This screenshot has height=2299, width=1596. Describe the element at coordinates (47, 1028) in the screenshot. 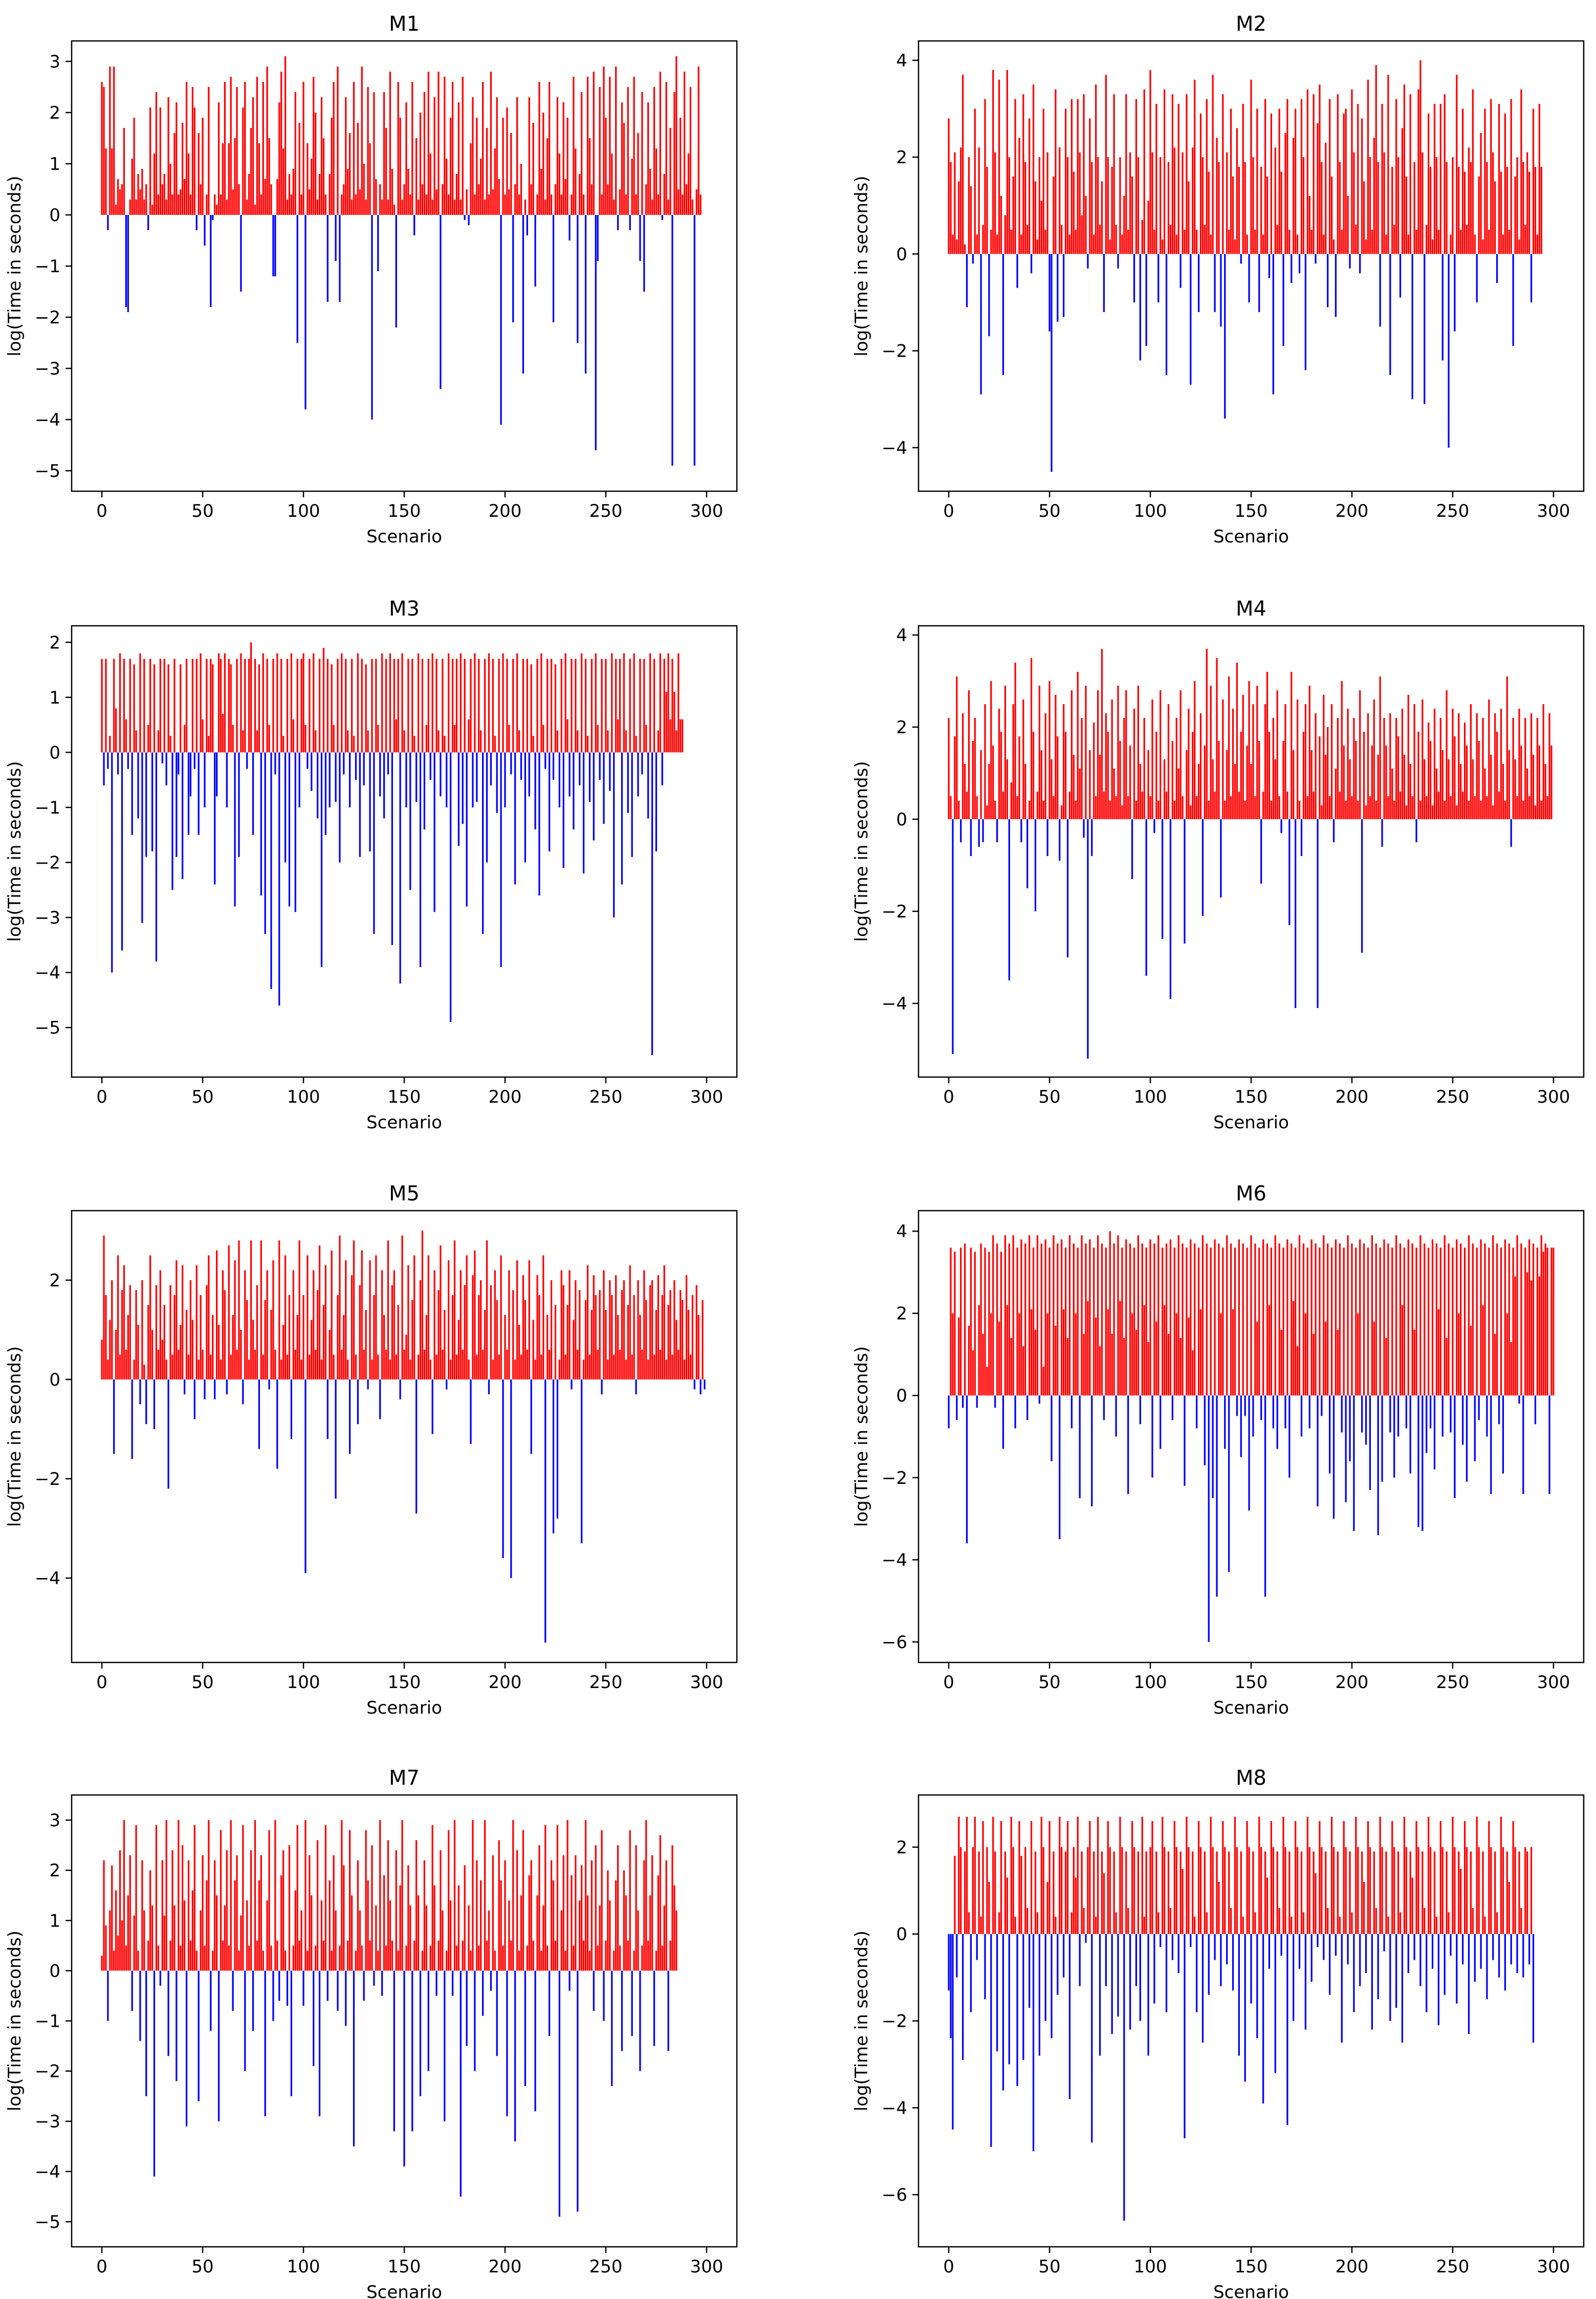

I see `y-tick-label: −5` at that location.